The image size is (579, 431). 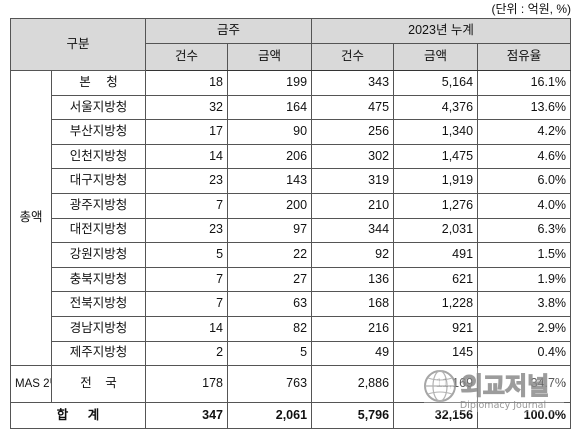 I want to click on week-amount-cell: 199, so click(x=270, y=83).